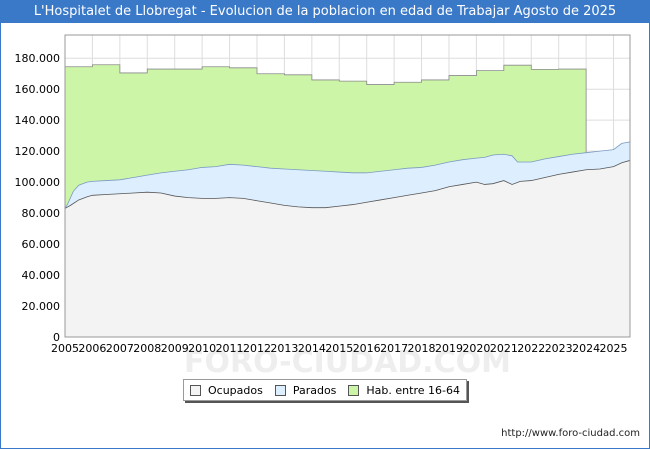  What do you see at coordinates (280, 390) in the screenshot?
I see `legend-swatch-parados` at bounding box center [280, 390].